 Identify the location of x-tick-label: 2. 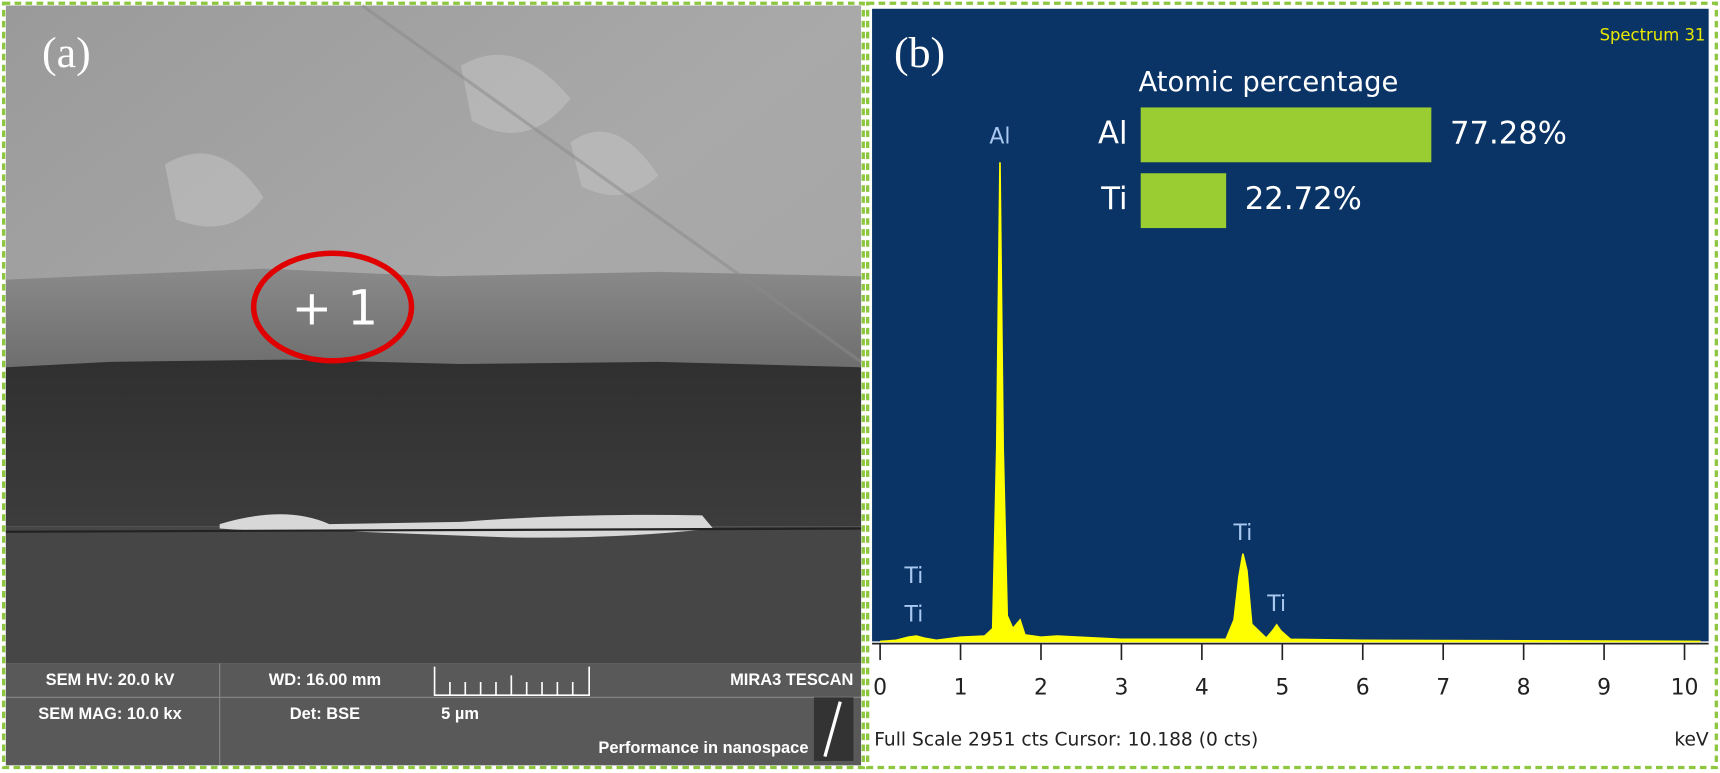
(1041, 688).